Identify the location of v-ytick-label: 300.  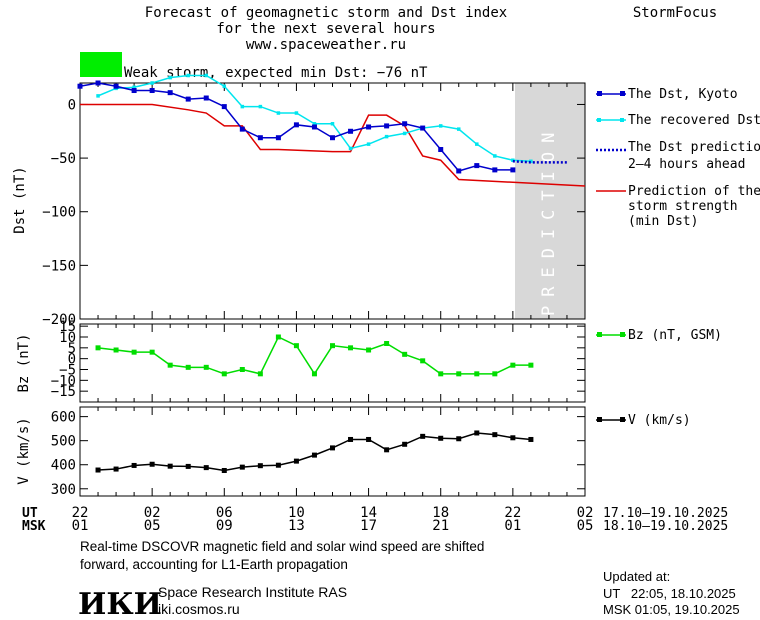
(63, 490).